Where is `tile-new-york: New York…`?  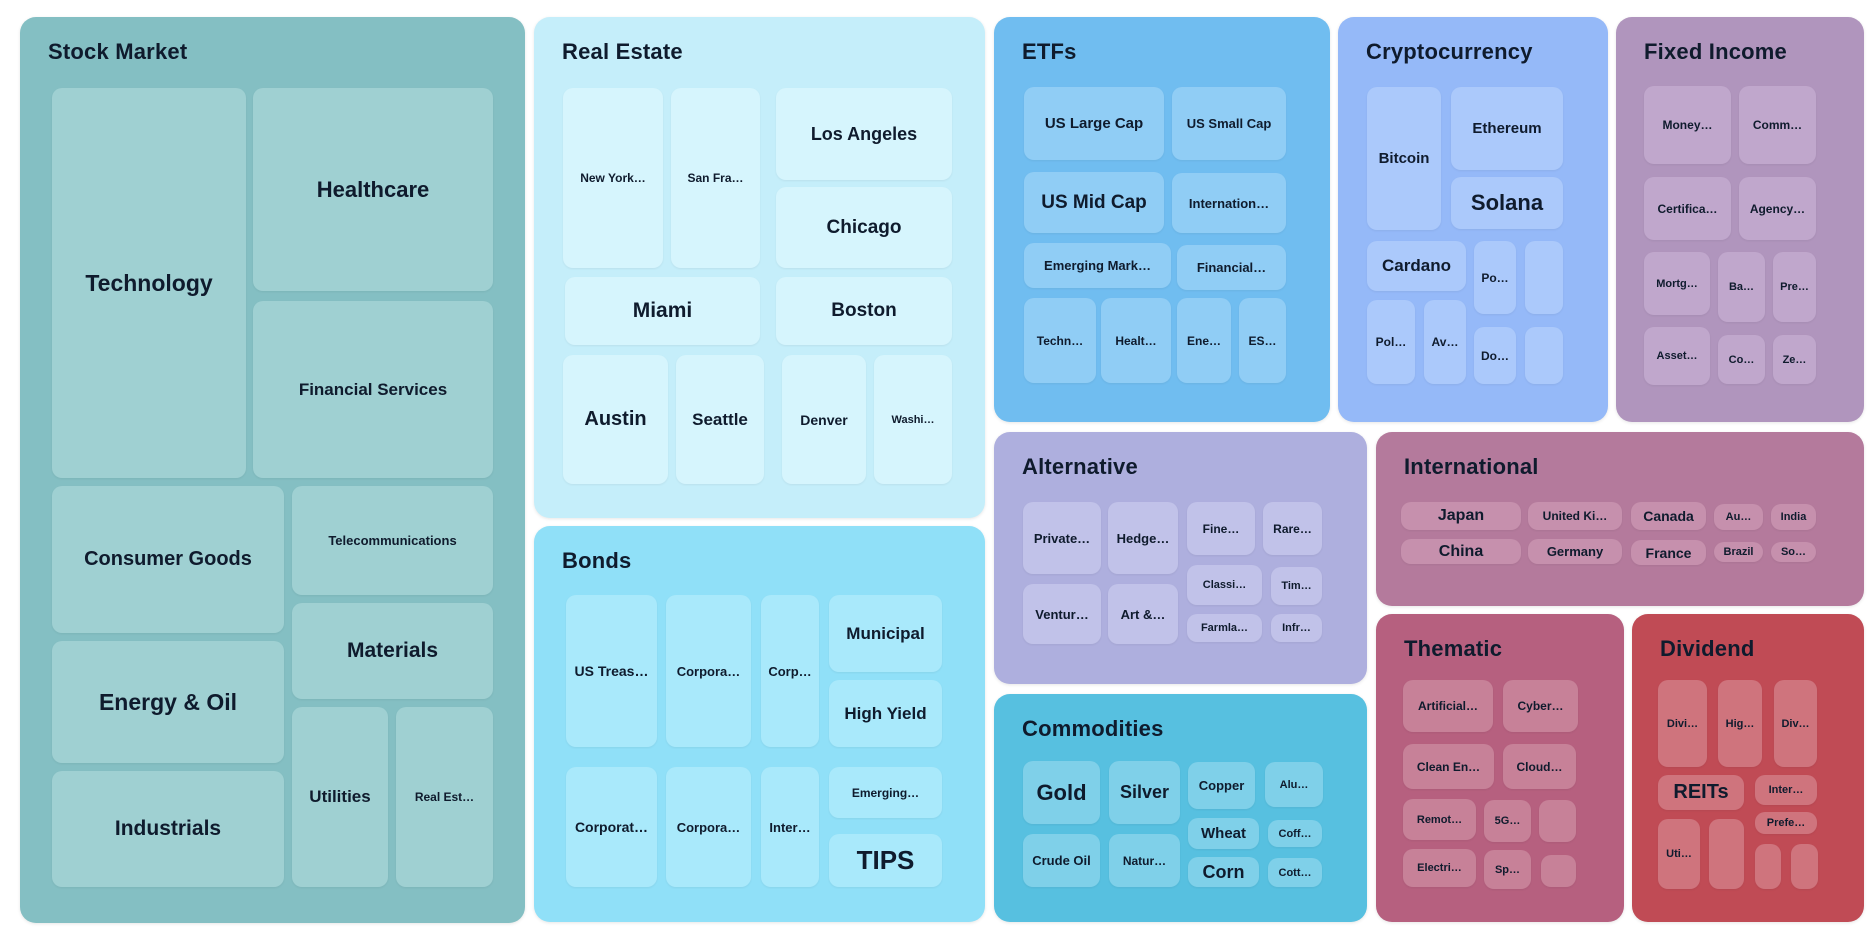
tile-new-york: New York… is located at coordinates (613, 178).